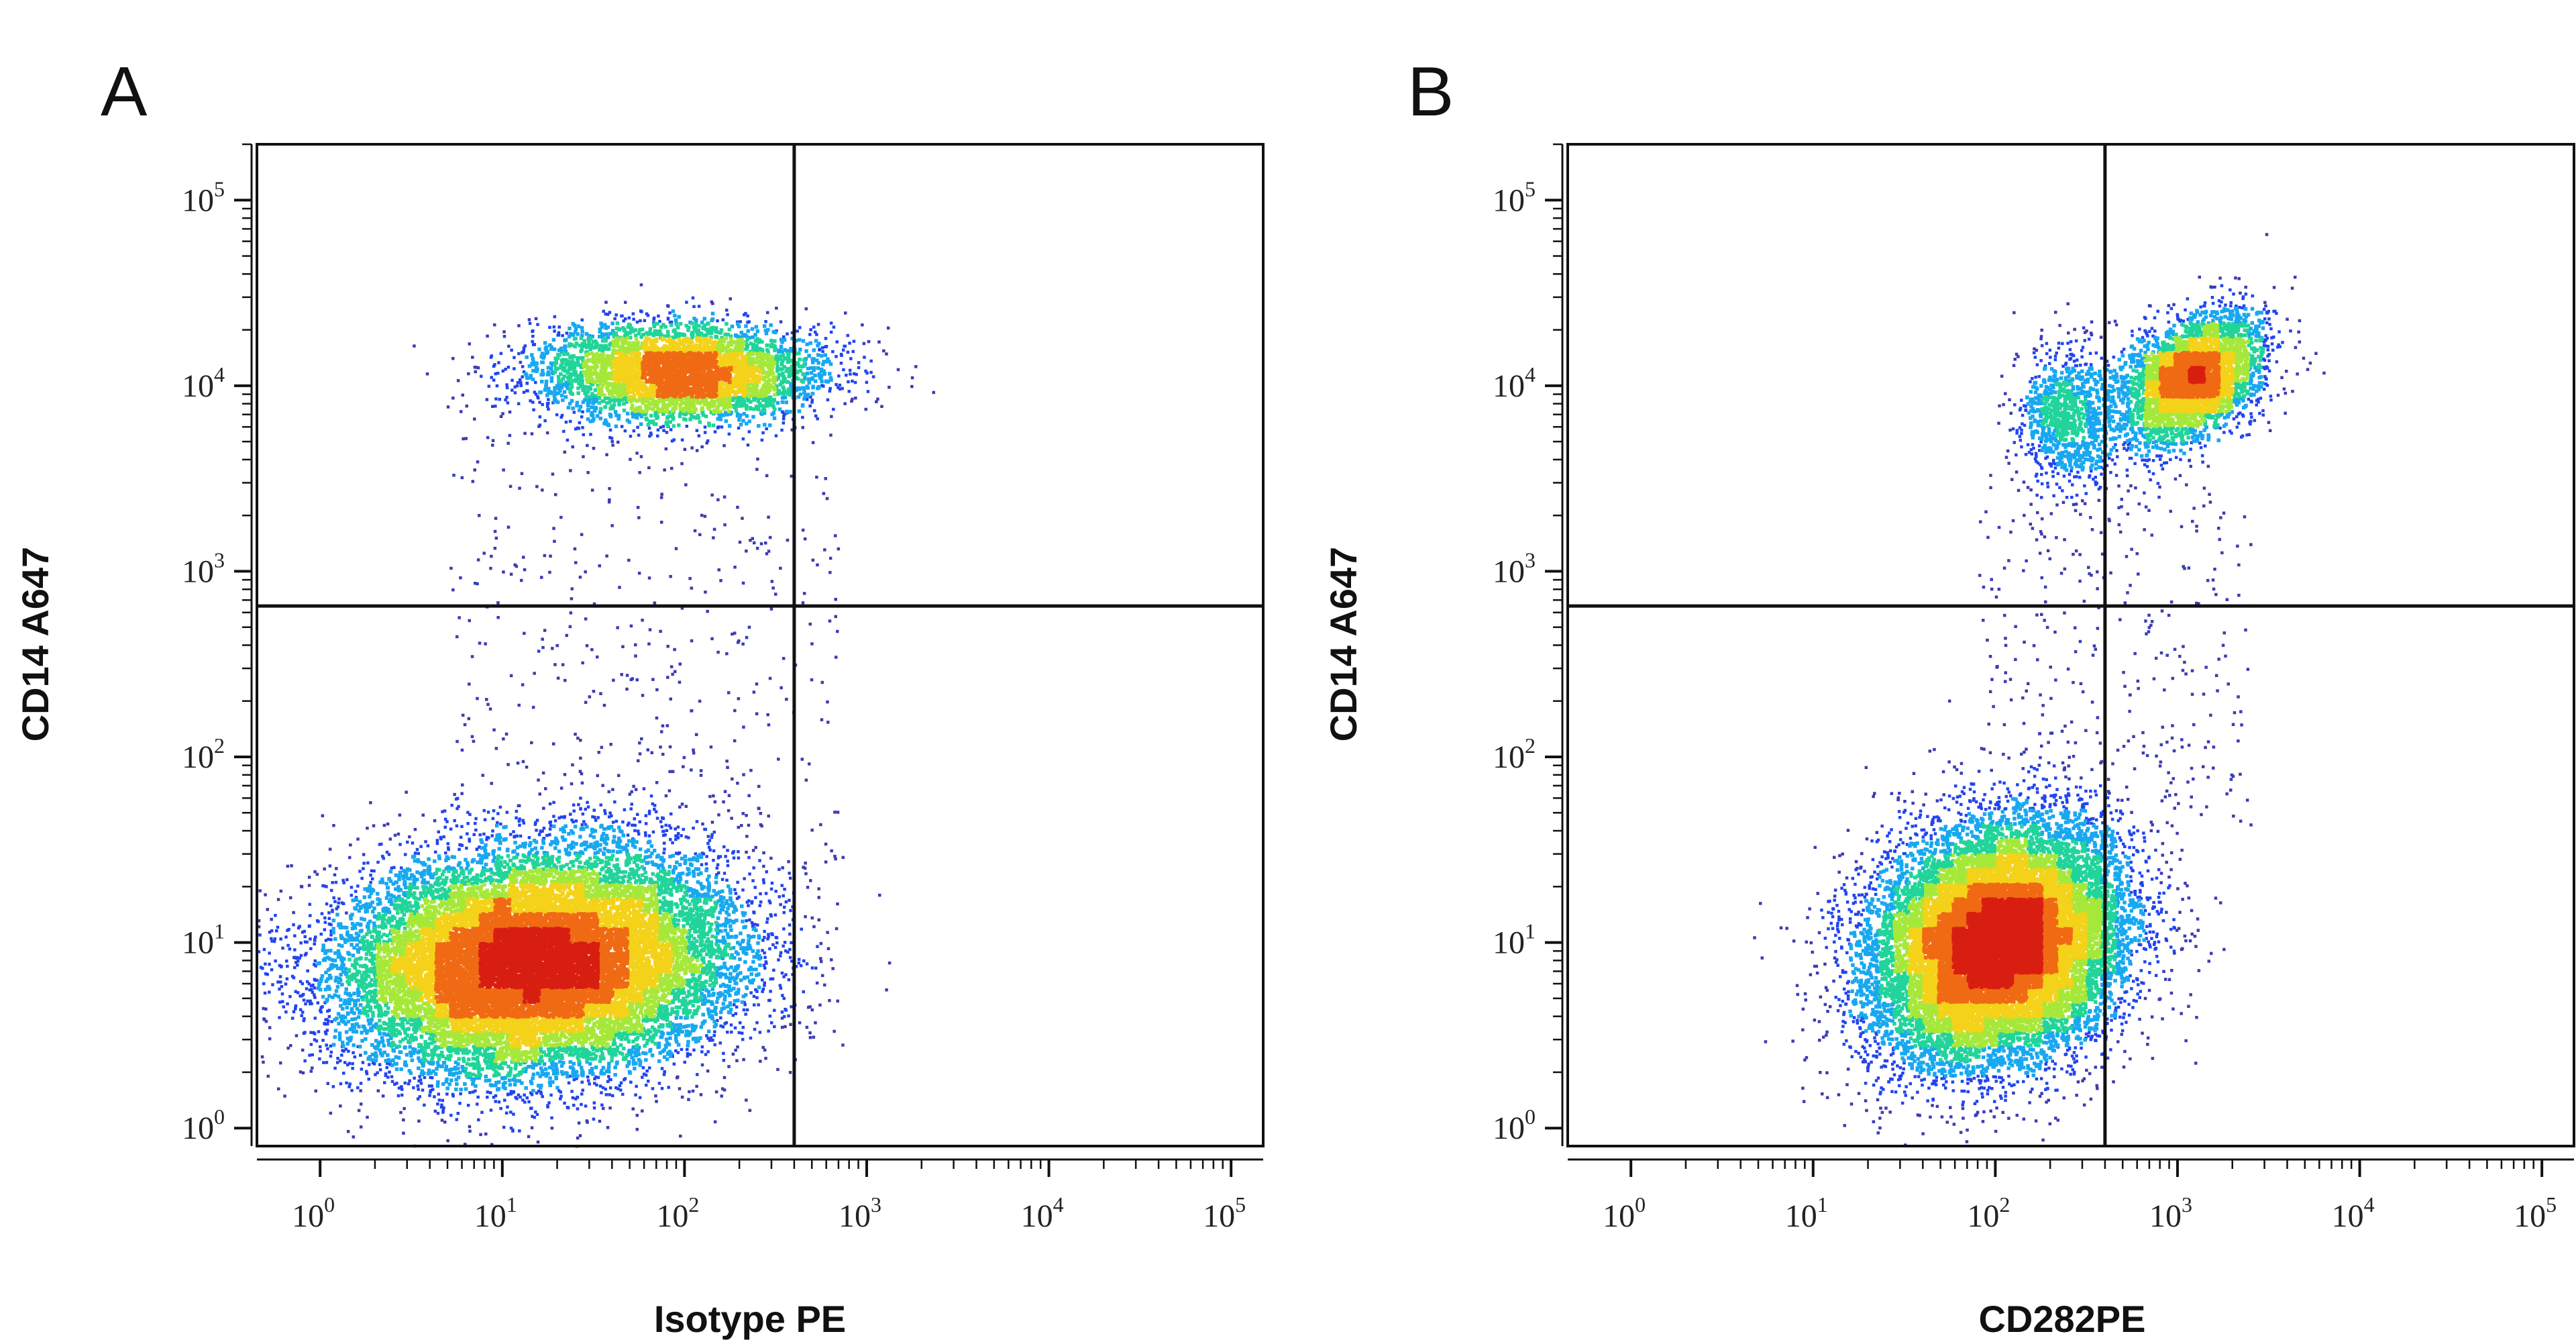  What do you see at coordinates (1430, 92) in the screenshot?
I see `panel-b-letter: B` at bounding box center [1430, 92].